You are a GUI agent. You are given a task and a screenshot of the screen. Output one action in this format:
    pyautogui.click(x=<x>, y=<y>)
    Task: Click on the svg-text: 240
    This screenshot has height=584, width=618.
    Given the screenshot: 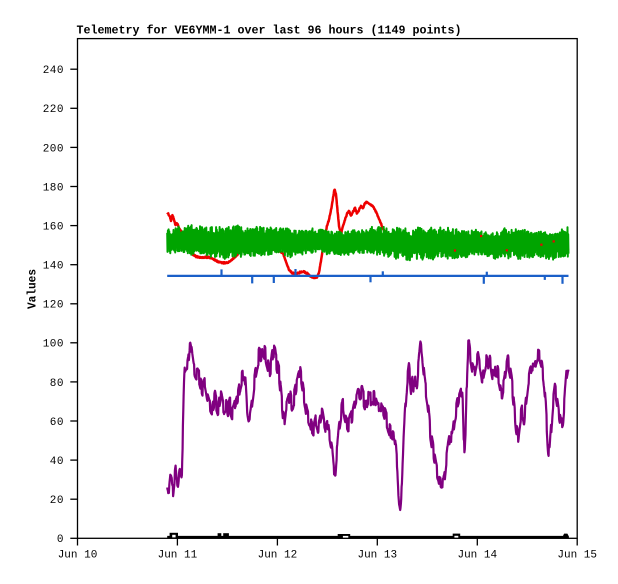 What is the action you would take?
    pyautogui.click(x=53, y=71)
    